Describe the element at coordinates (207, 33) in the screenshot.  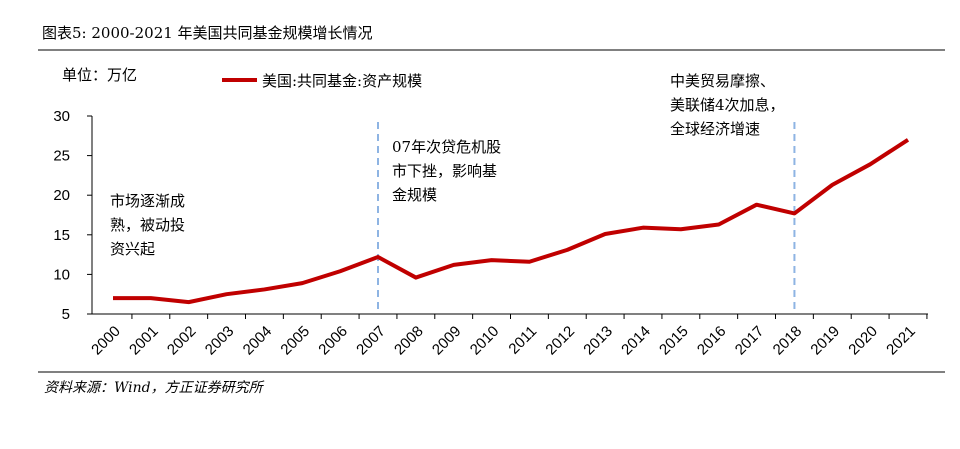
I see `chart-title: 图表5: 2000-2021 年美国共同基金规模增长情况` at that location.